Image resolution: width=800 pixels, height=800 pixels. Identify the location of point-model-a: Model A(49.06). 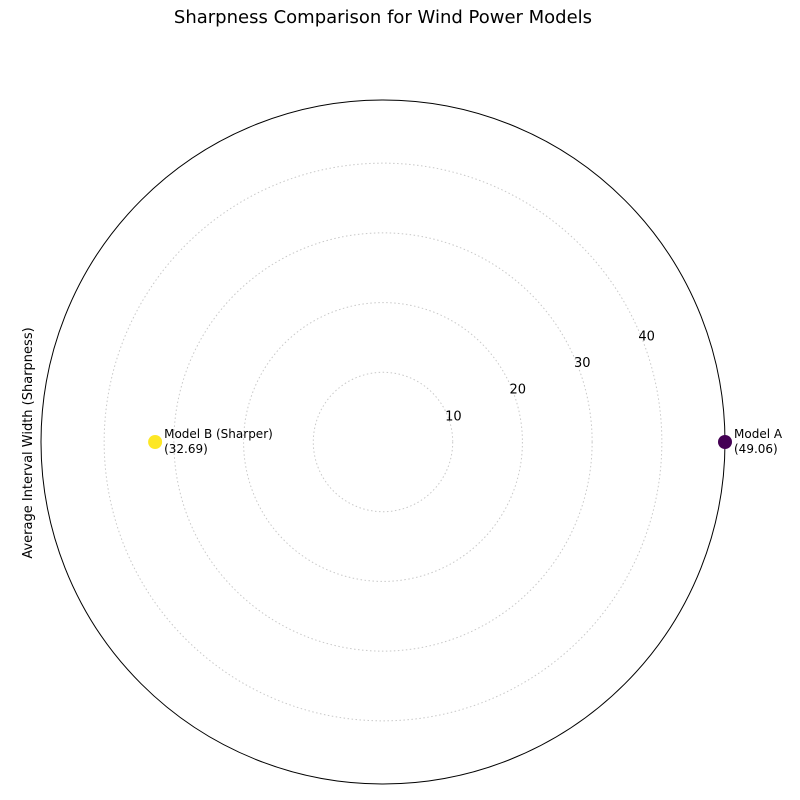
(750, 441).